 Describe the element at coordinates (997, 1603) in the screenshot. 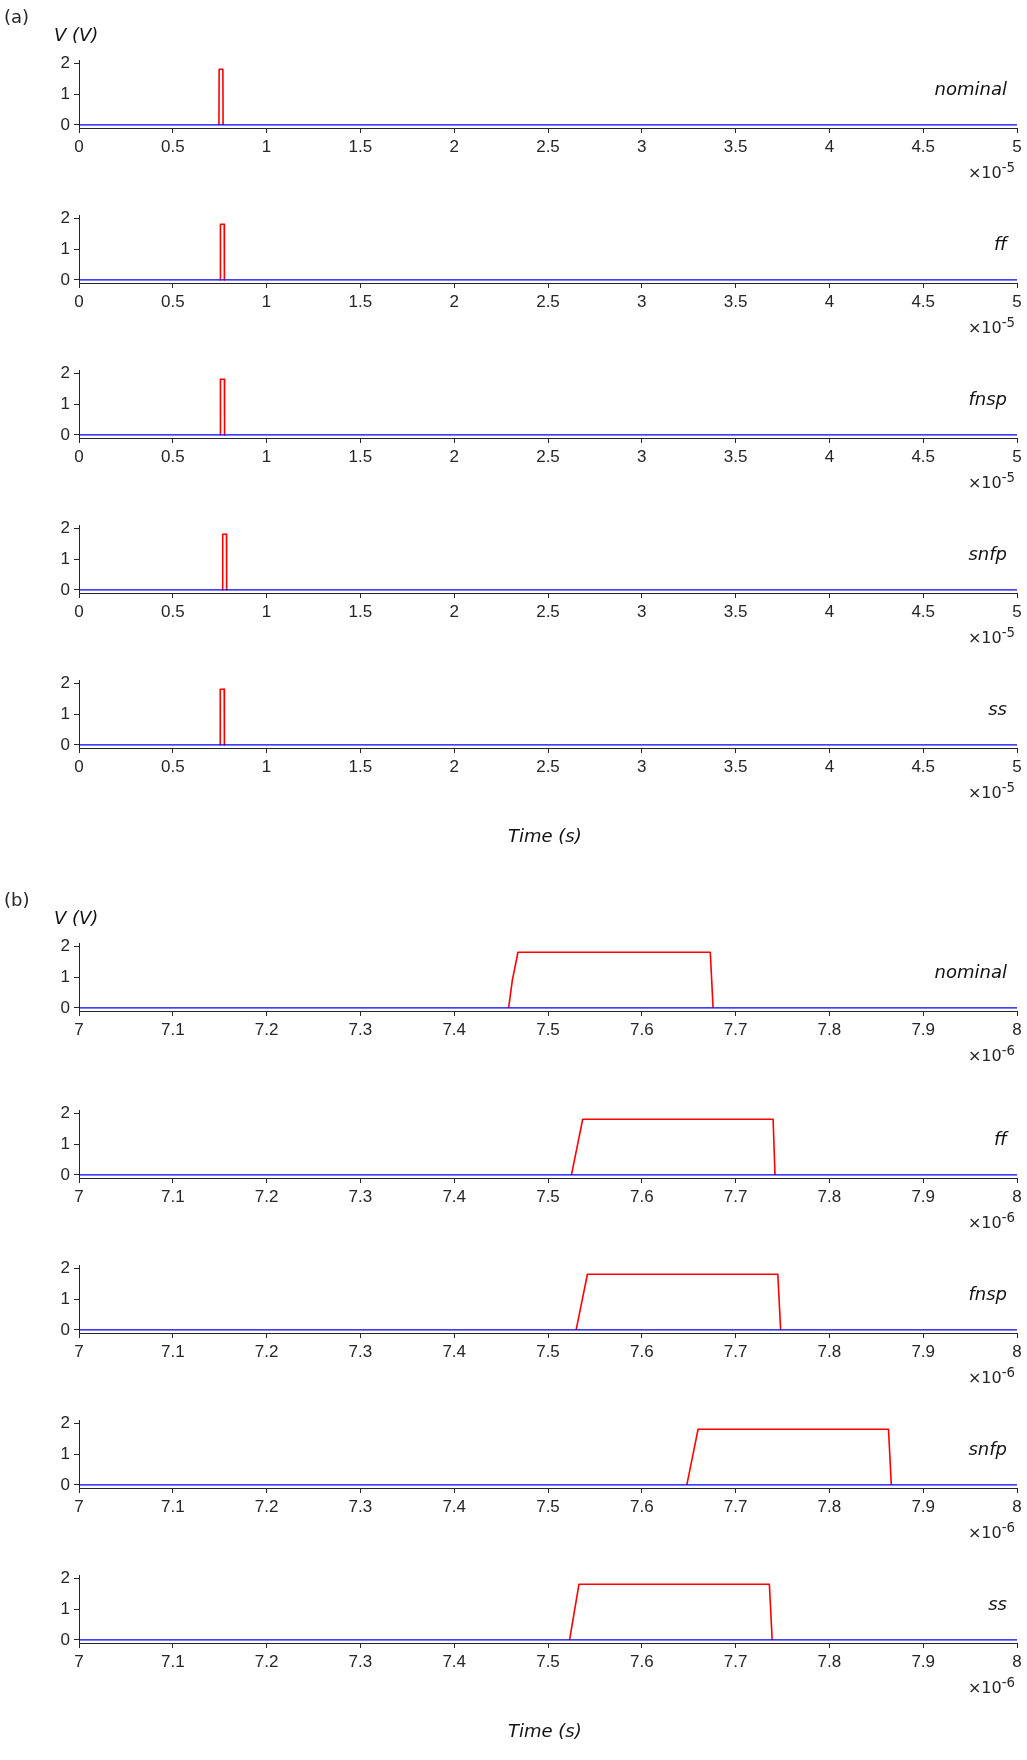

I see `annotation: ss` at that location.